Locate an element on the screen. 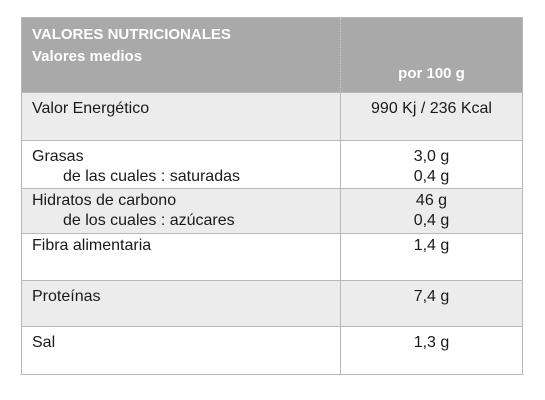 This screenshot has width=545, height=400. row-label: Valor Energético is located at coordinates (181, 116).